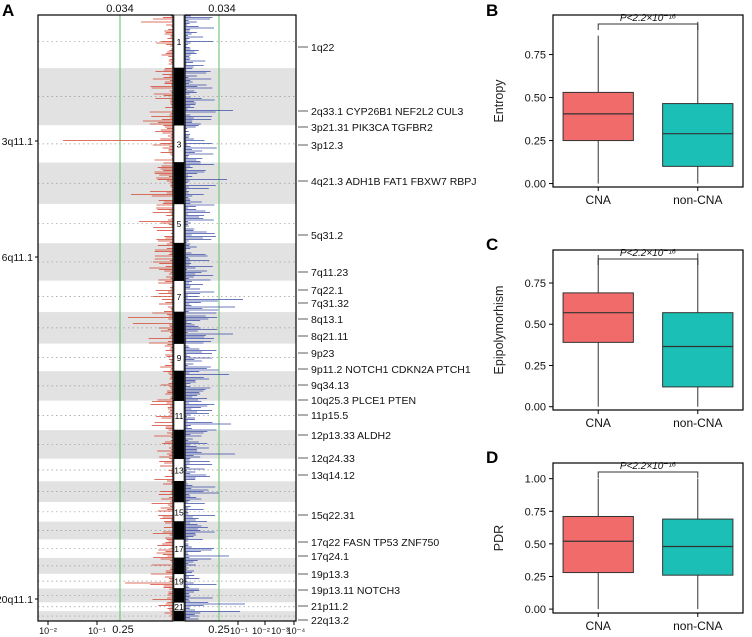  What do you see at coordinates (97, 631) in the screenshot?
I see `left-axis-tick: 10⁻¹` at bounding box center [97, 631].